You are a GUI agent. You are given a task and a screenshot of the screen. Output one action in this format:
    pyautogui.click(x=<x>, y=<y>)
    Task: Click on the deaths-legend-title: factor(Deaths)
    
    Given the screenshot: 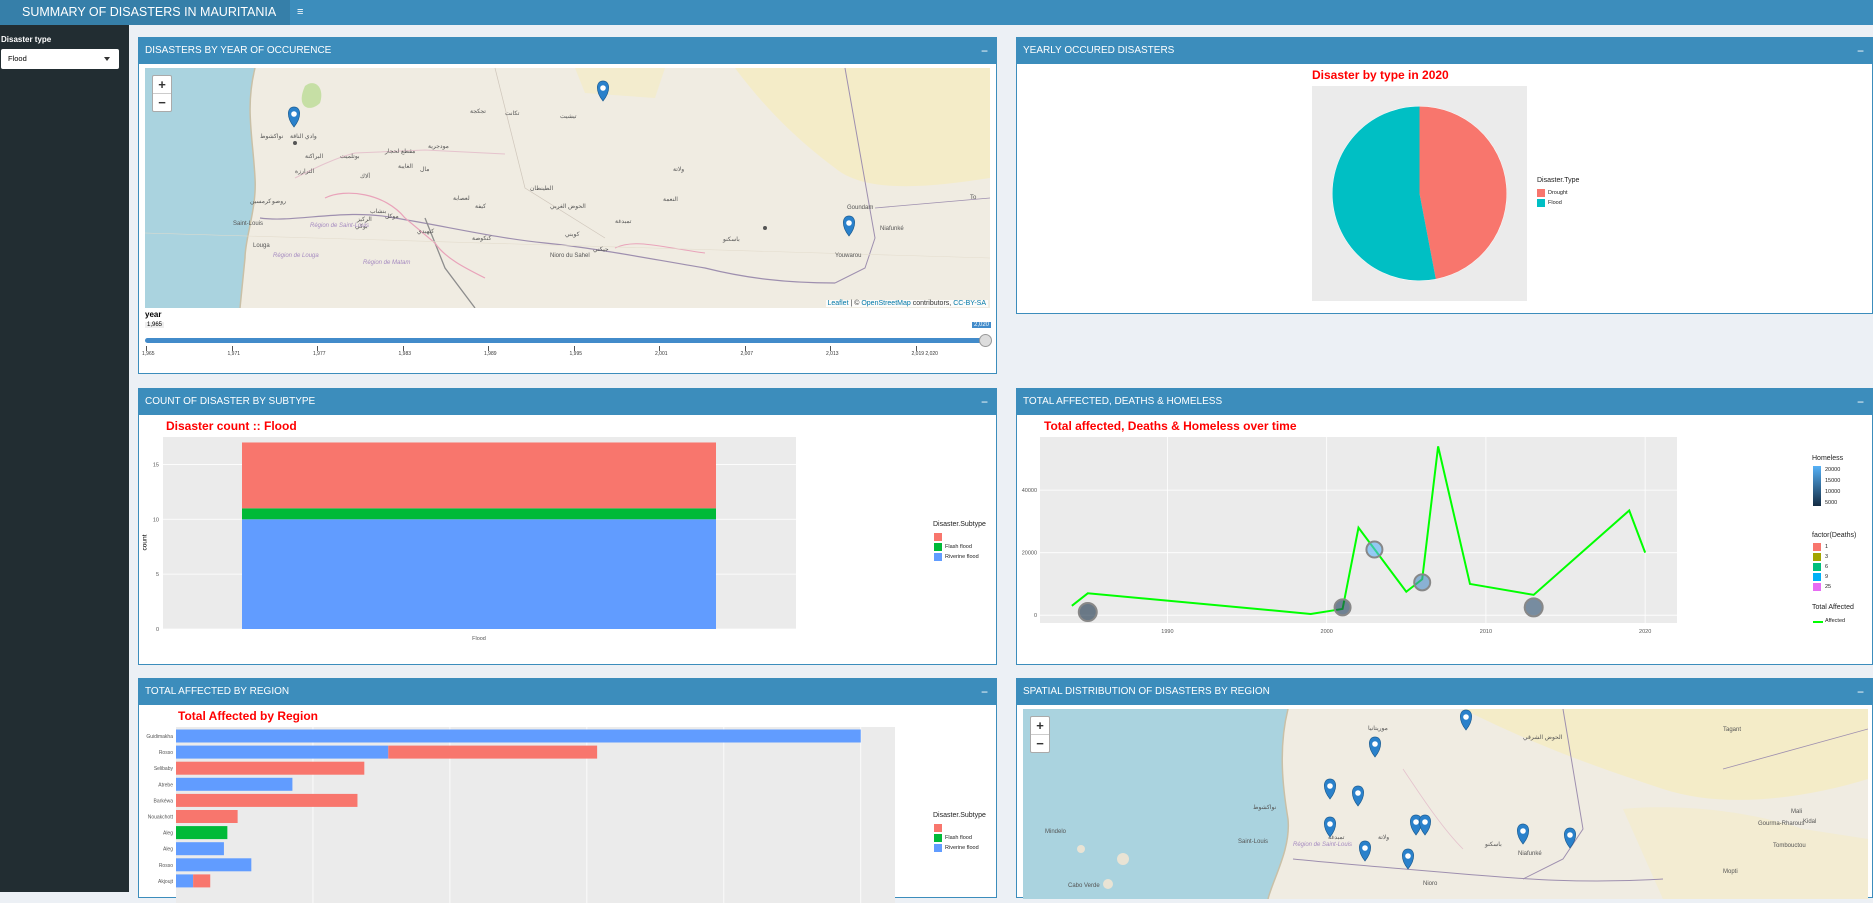 What is the action you would take?
    pyautogui.click(x=1834, y=535)
    